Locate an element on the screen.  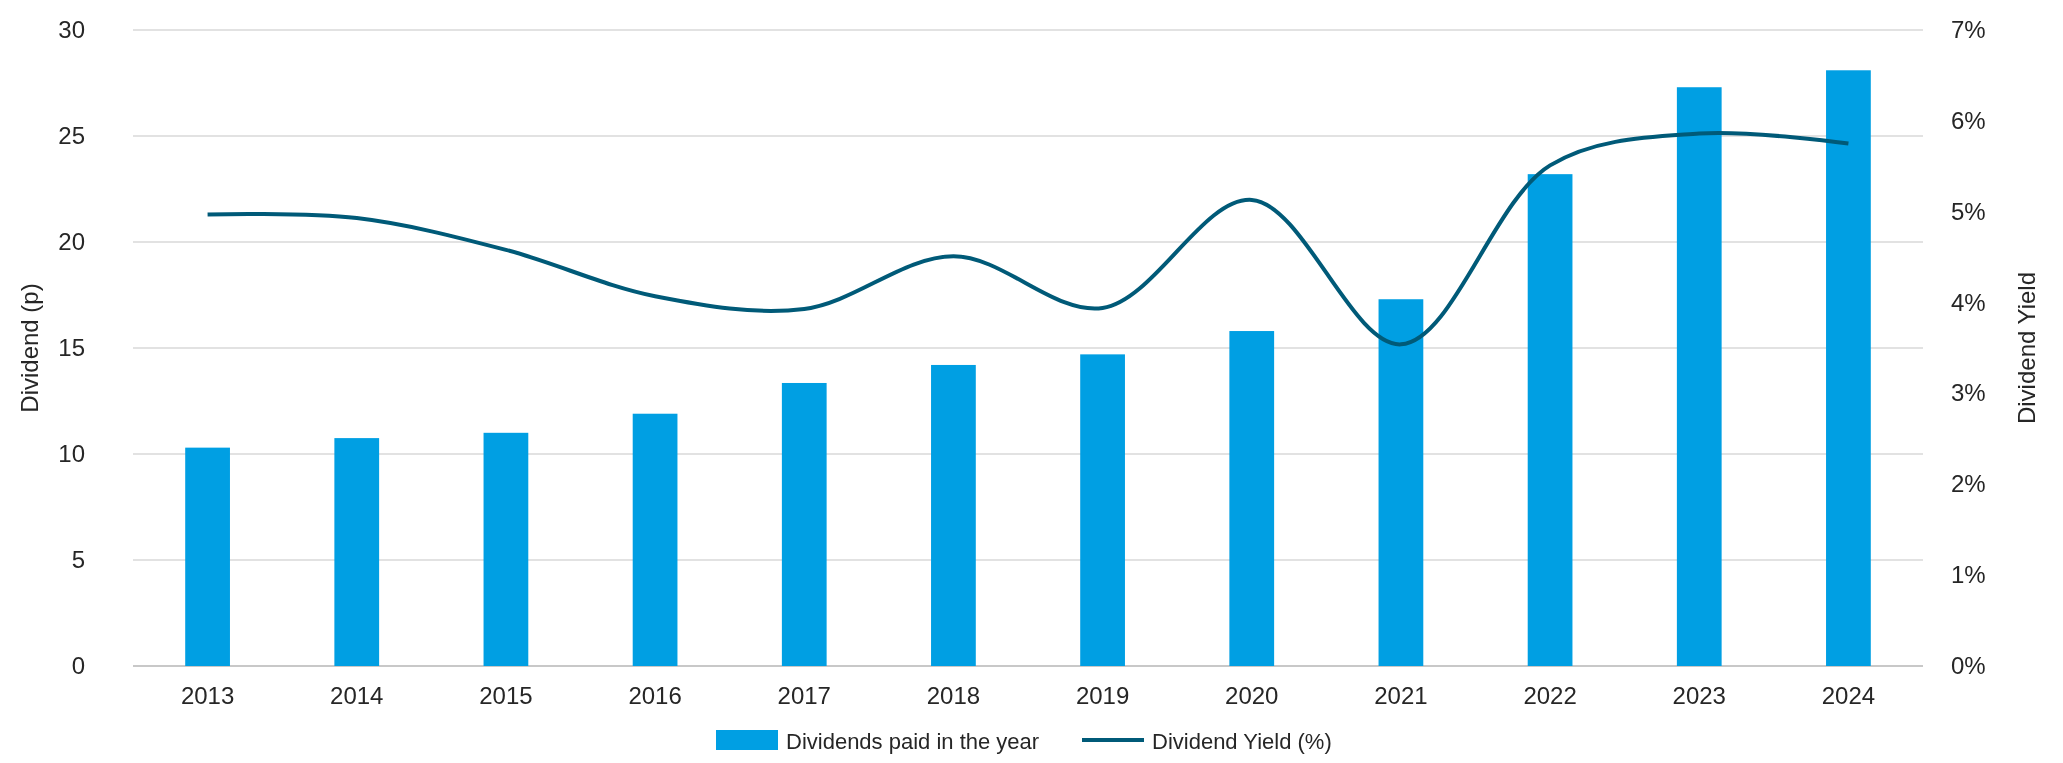
x-tick-label: 2019 is located at coordinates (1102, 695).